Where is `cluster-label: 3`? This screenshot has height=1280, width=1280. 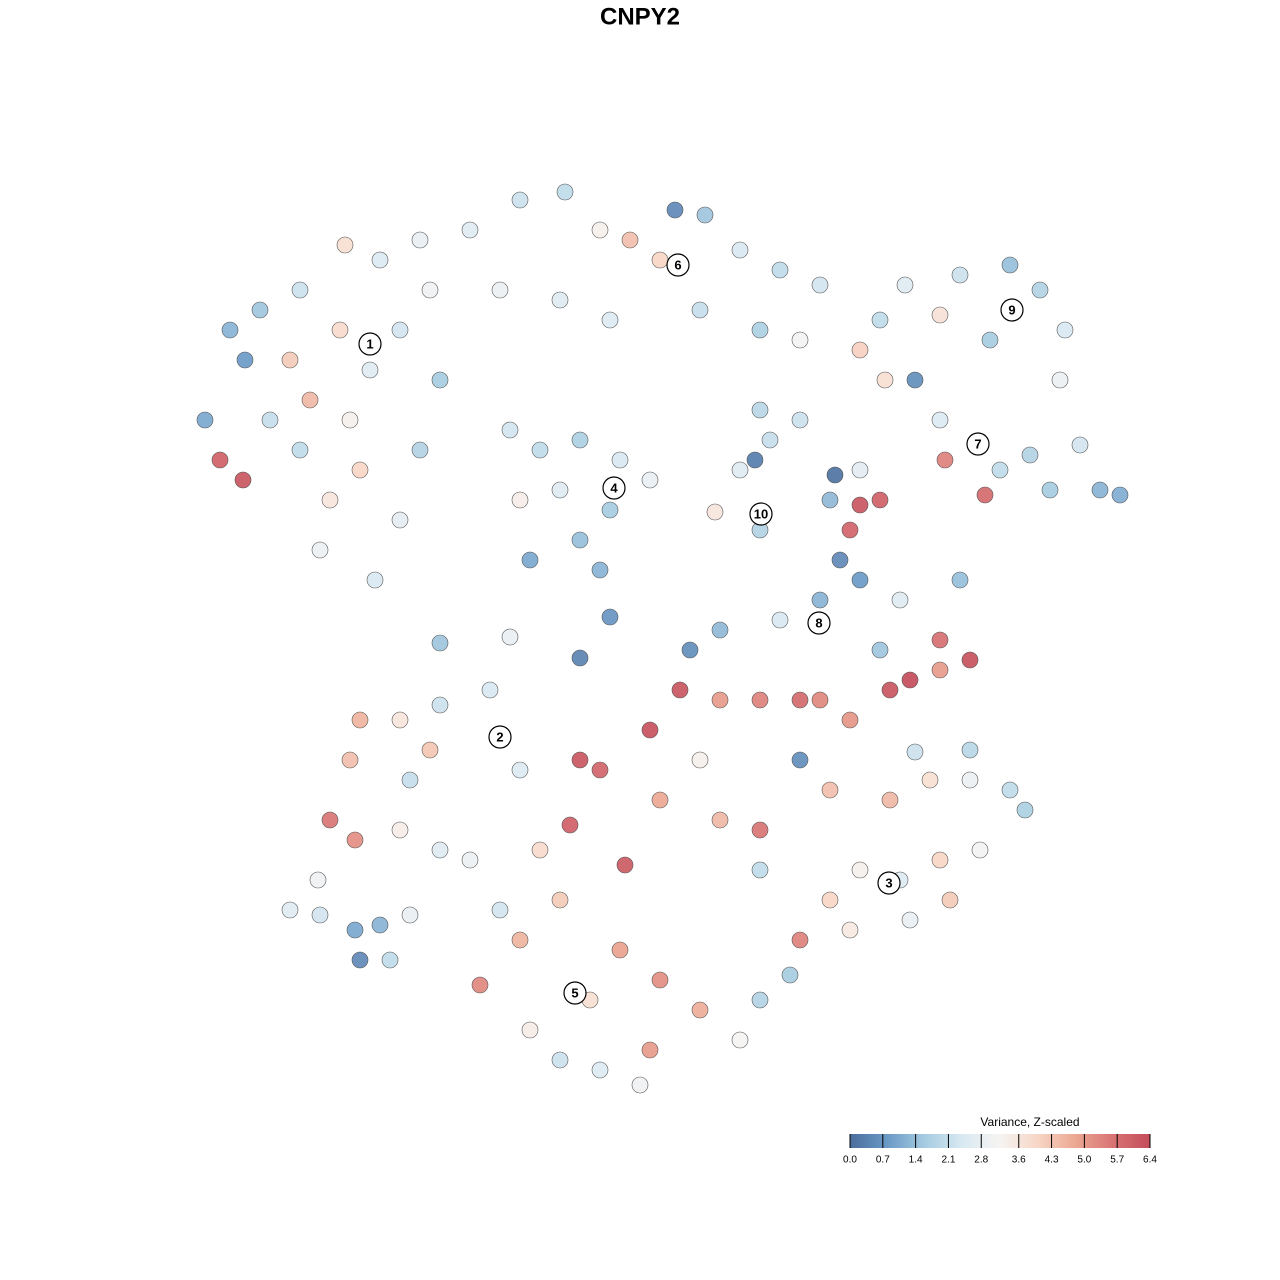
cluster-label: 3 is located at coordinates (888, 882).